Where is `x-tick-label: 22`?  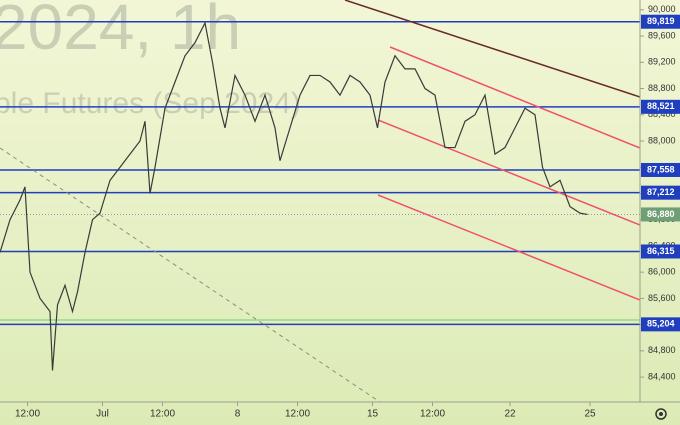 x-tick-label: 22 is located at coordinates (510, 414).